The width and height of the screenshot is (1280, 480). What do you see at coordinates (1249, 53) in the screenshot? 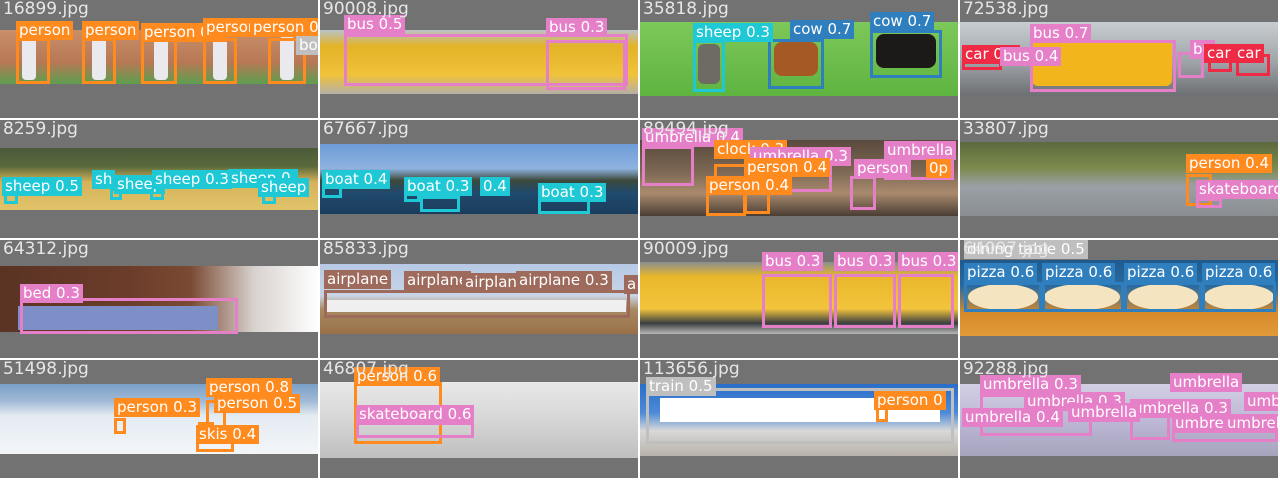
I see `detection-label: car` at bounding box center [1249, 53].